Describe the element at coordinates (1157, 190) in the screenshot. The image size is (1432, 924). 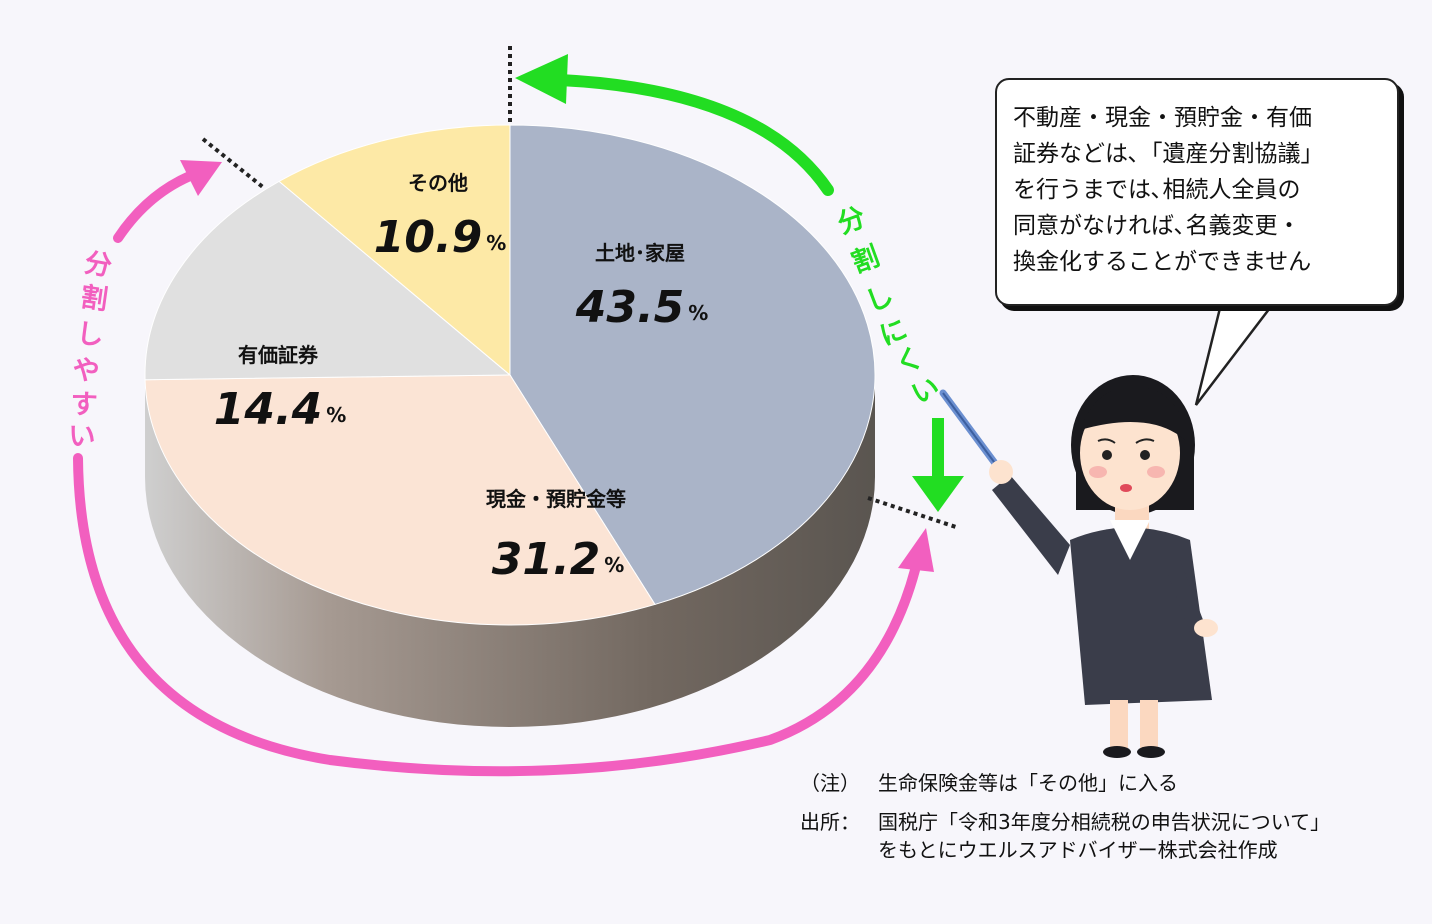
I see `speech-bubble-line: を行うまでは､相続人全員の` at that location.